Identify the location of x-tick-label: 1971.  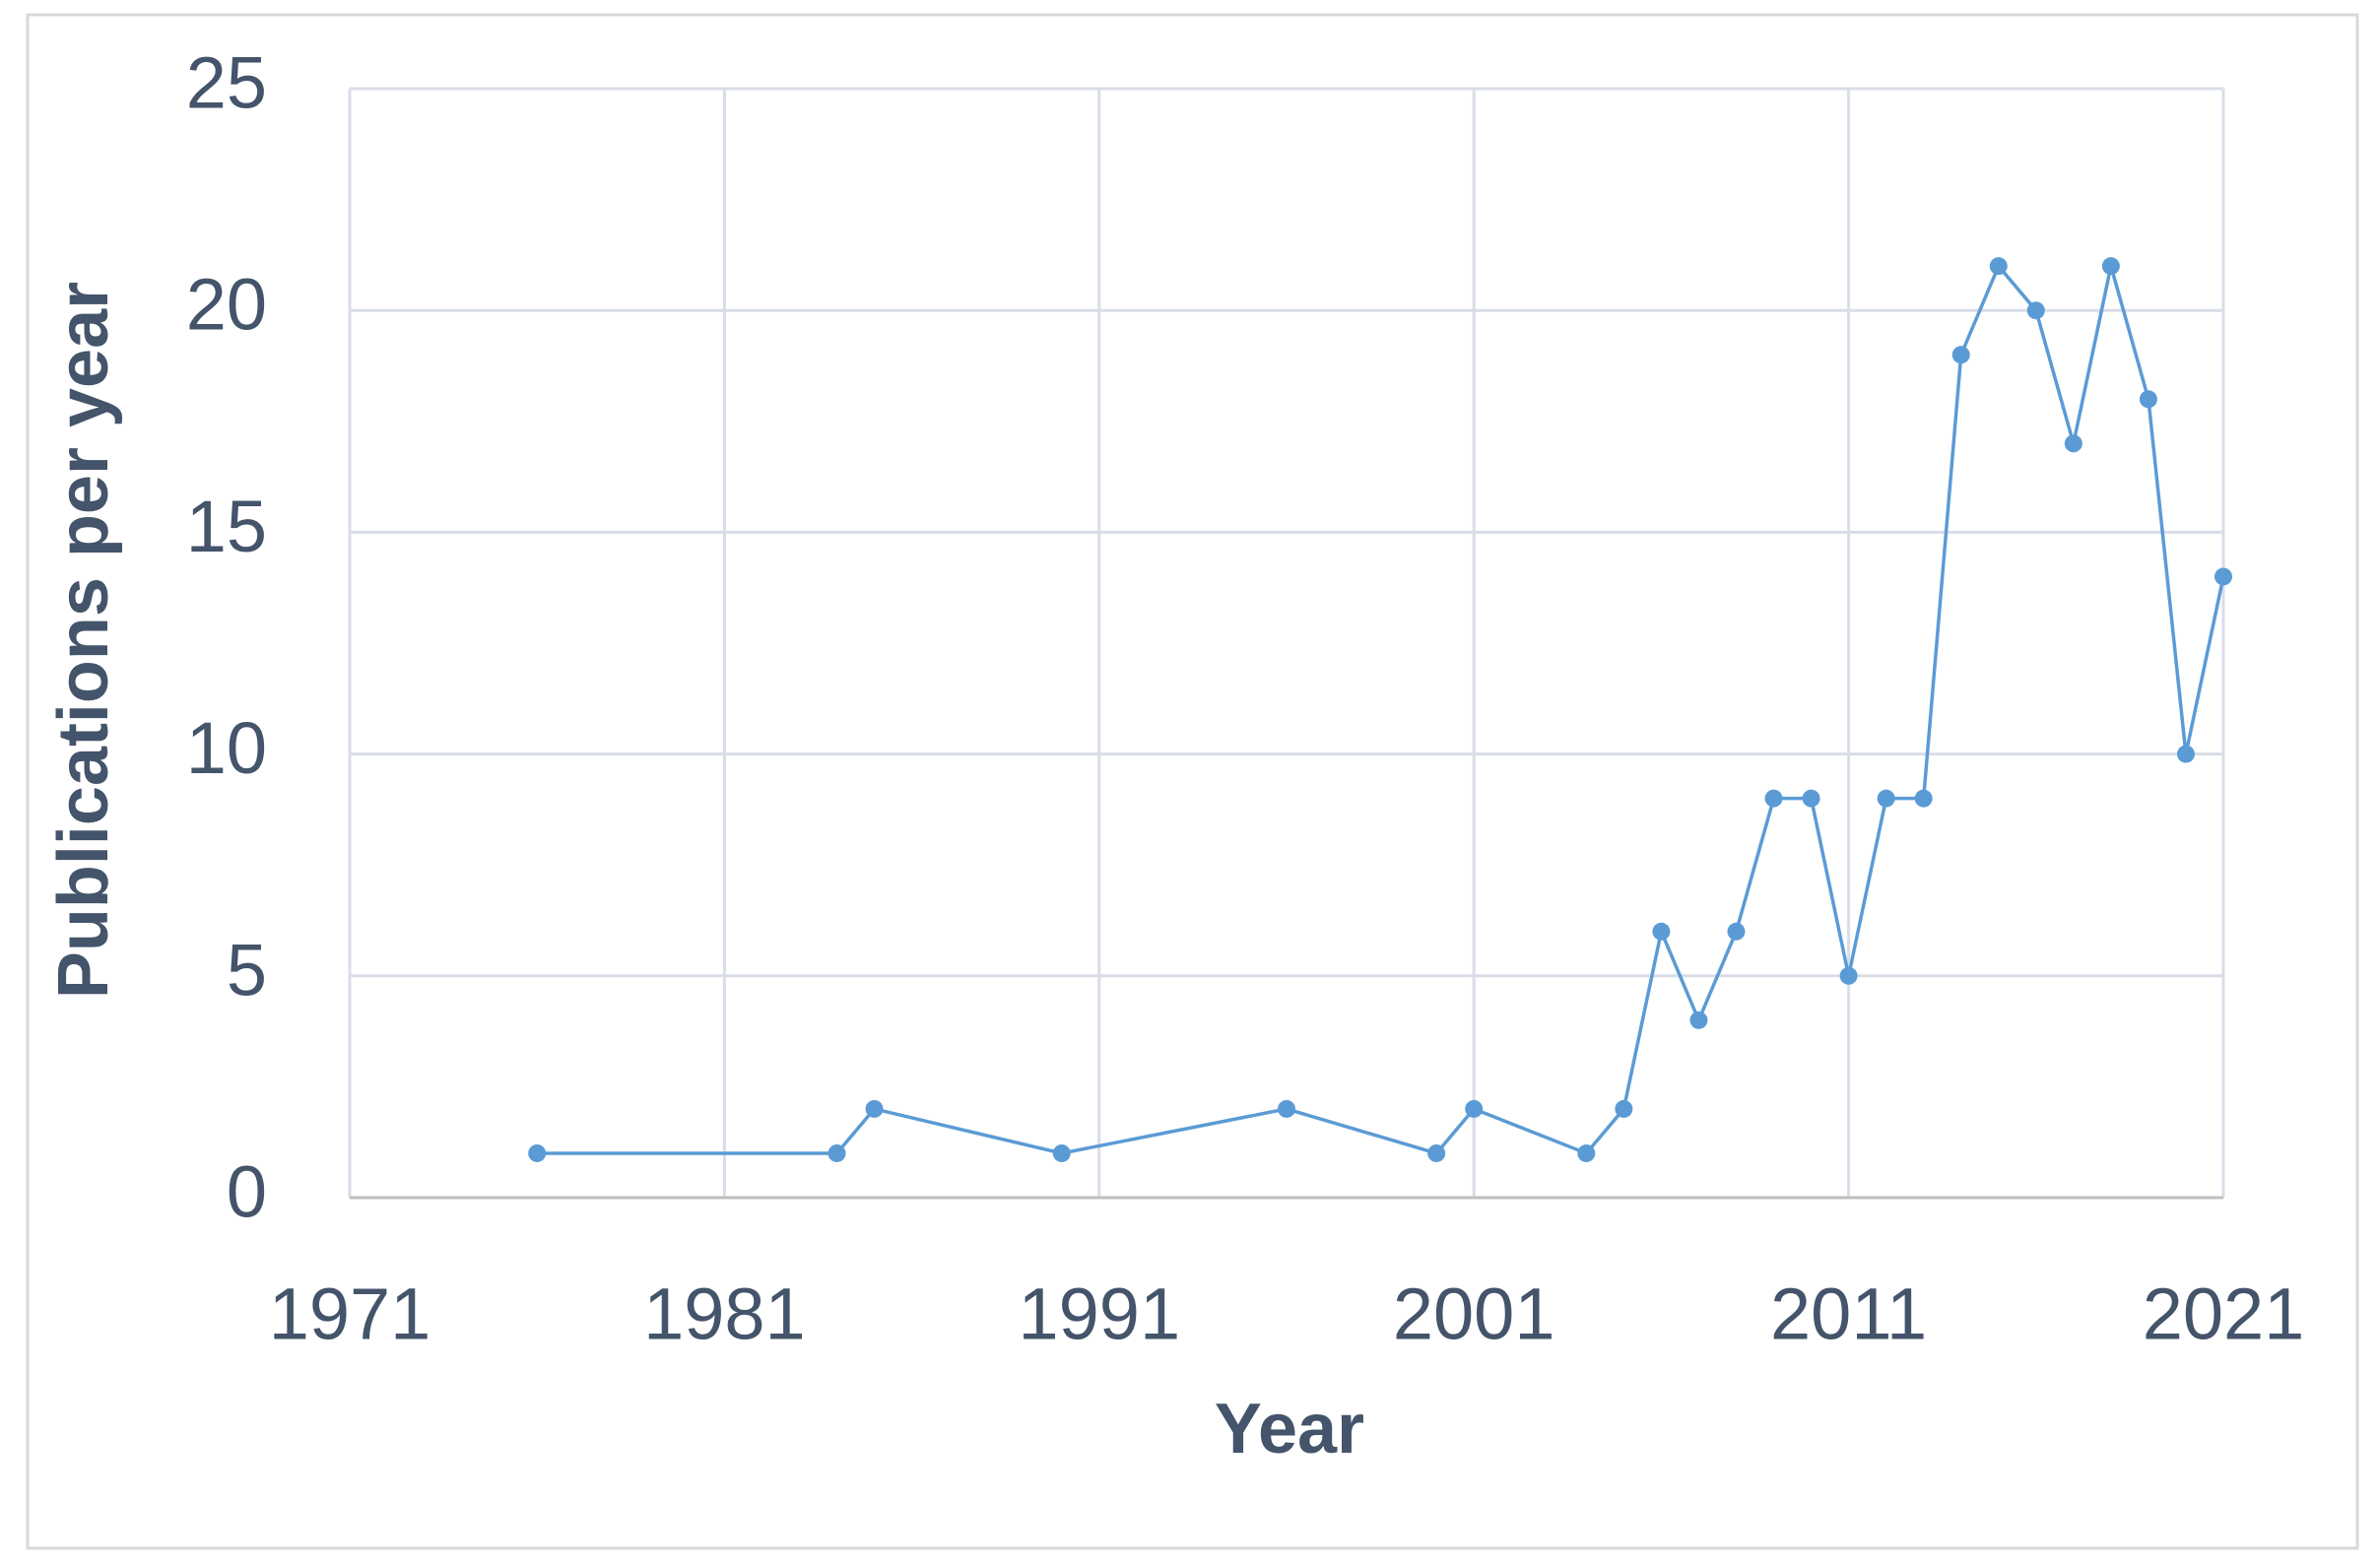
(350, 1314).